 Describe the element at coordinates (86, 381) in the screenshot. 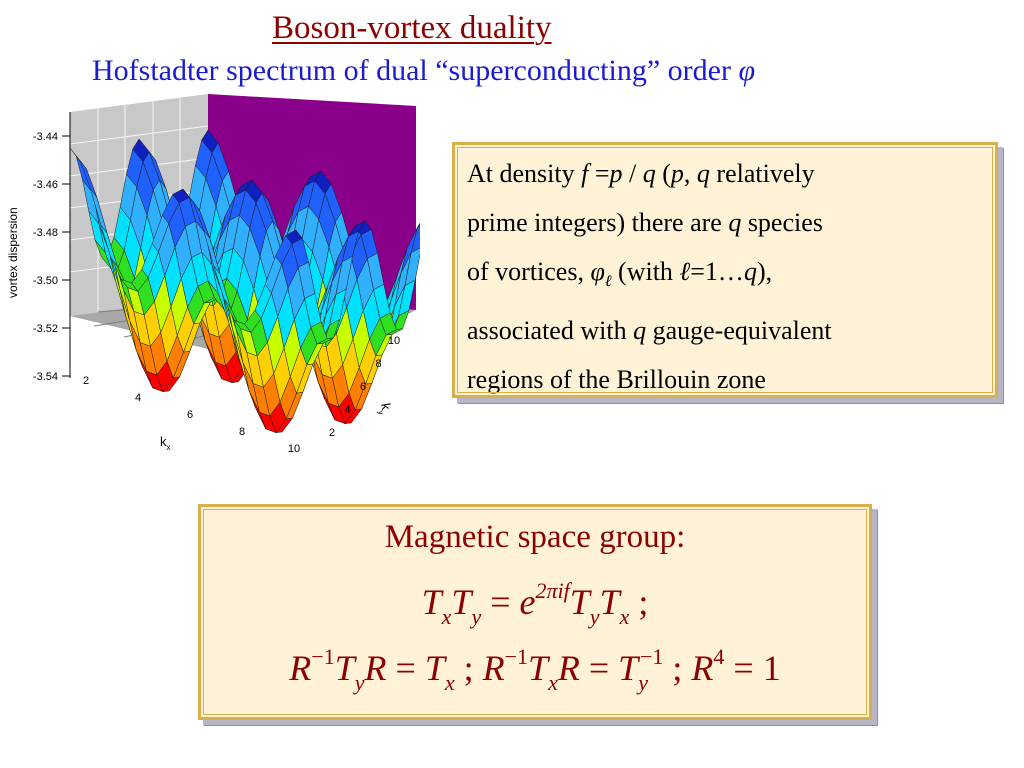

I see `kx-tick-label: 2` at that location.